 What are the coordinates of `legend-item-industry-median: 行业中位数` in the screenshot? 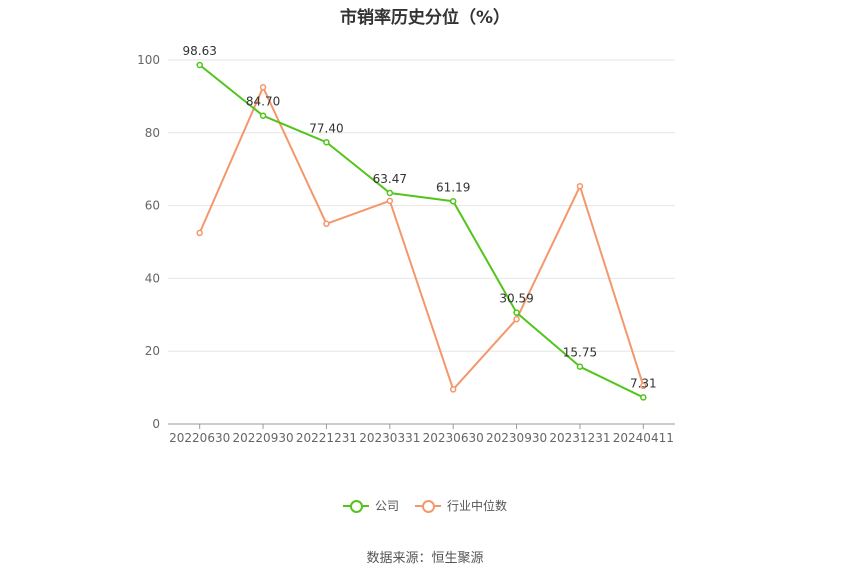 It's located at (461, 505).